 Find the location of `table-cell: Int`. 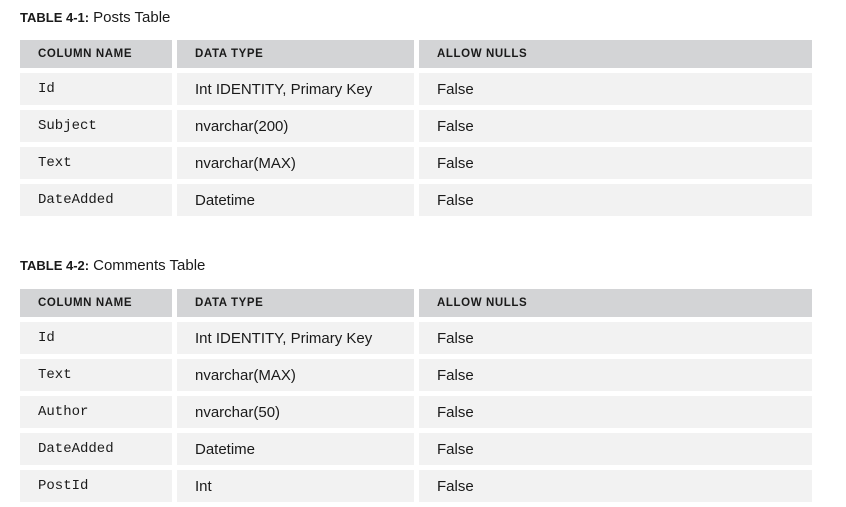

table-cell: Int is located at coordinates (295, 486).